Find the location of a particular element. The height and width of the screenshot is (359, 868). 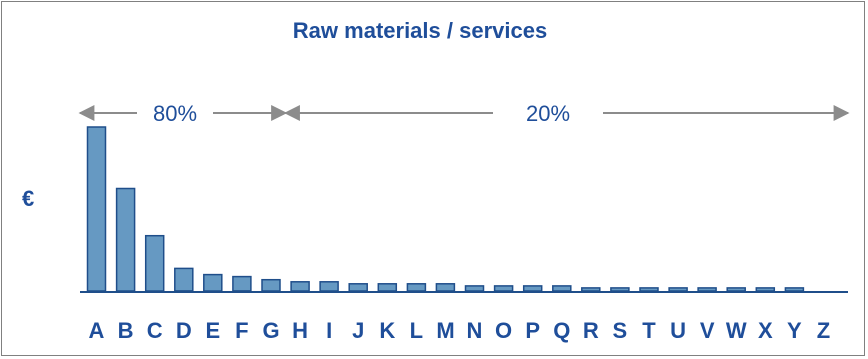

bar-R is located at coordinates (591, 289).